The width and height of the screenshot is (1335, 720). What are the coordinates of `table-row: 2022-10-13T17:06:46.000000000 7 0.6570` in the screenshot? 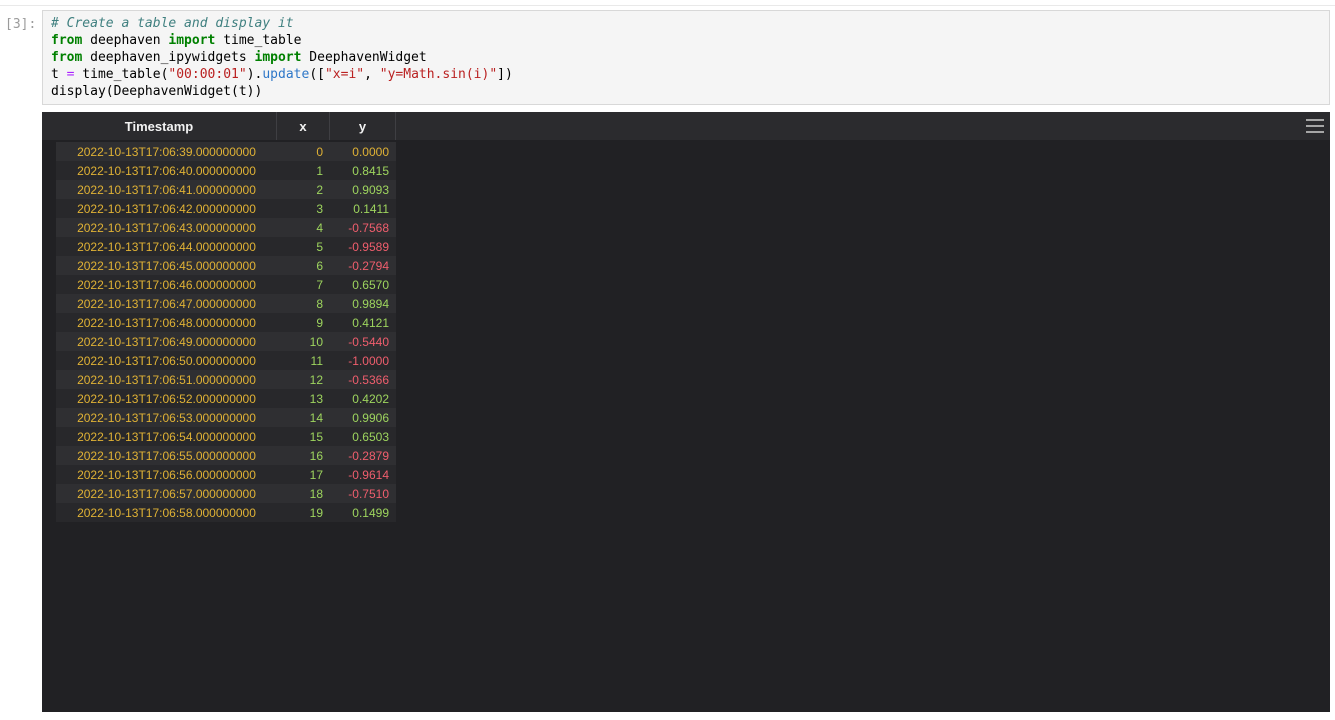 It's located at (226, 284).